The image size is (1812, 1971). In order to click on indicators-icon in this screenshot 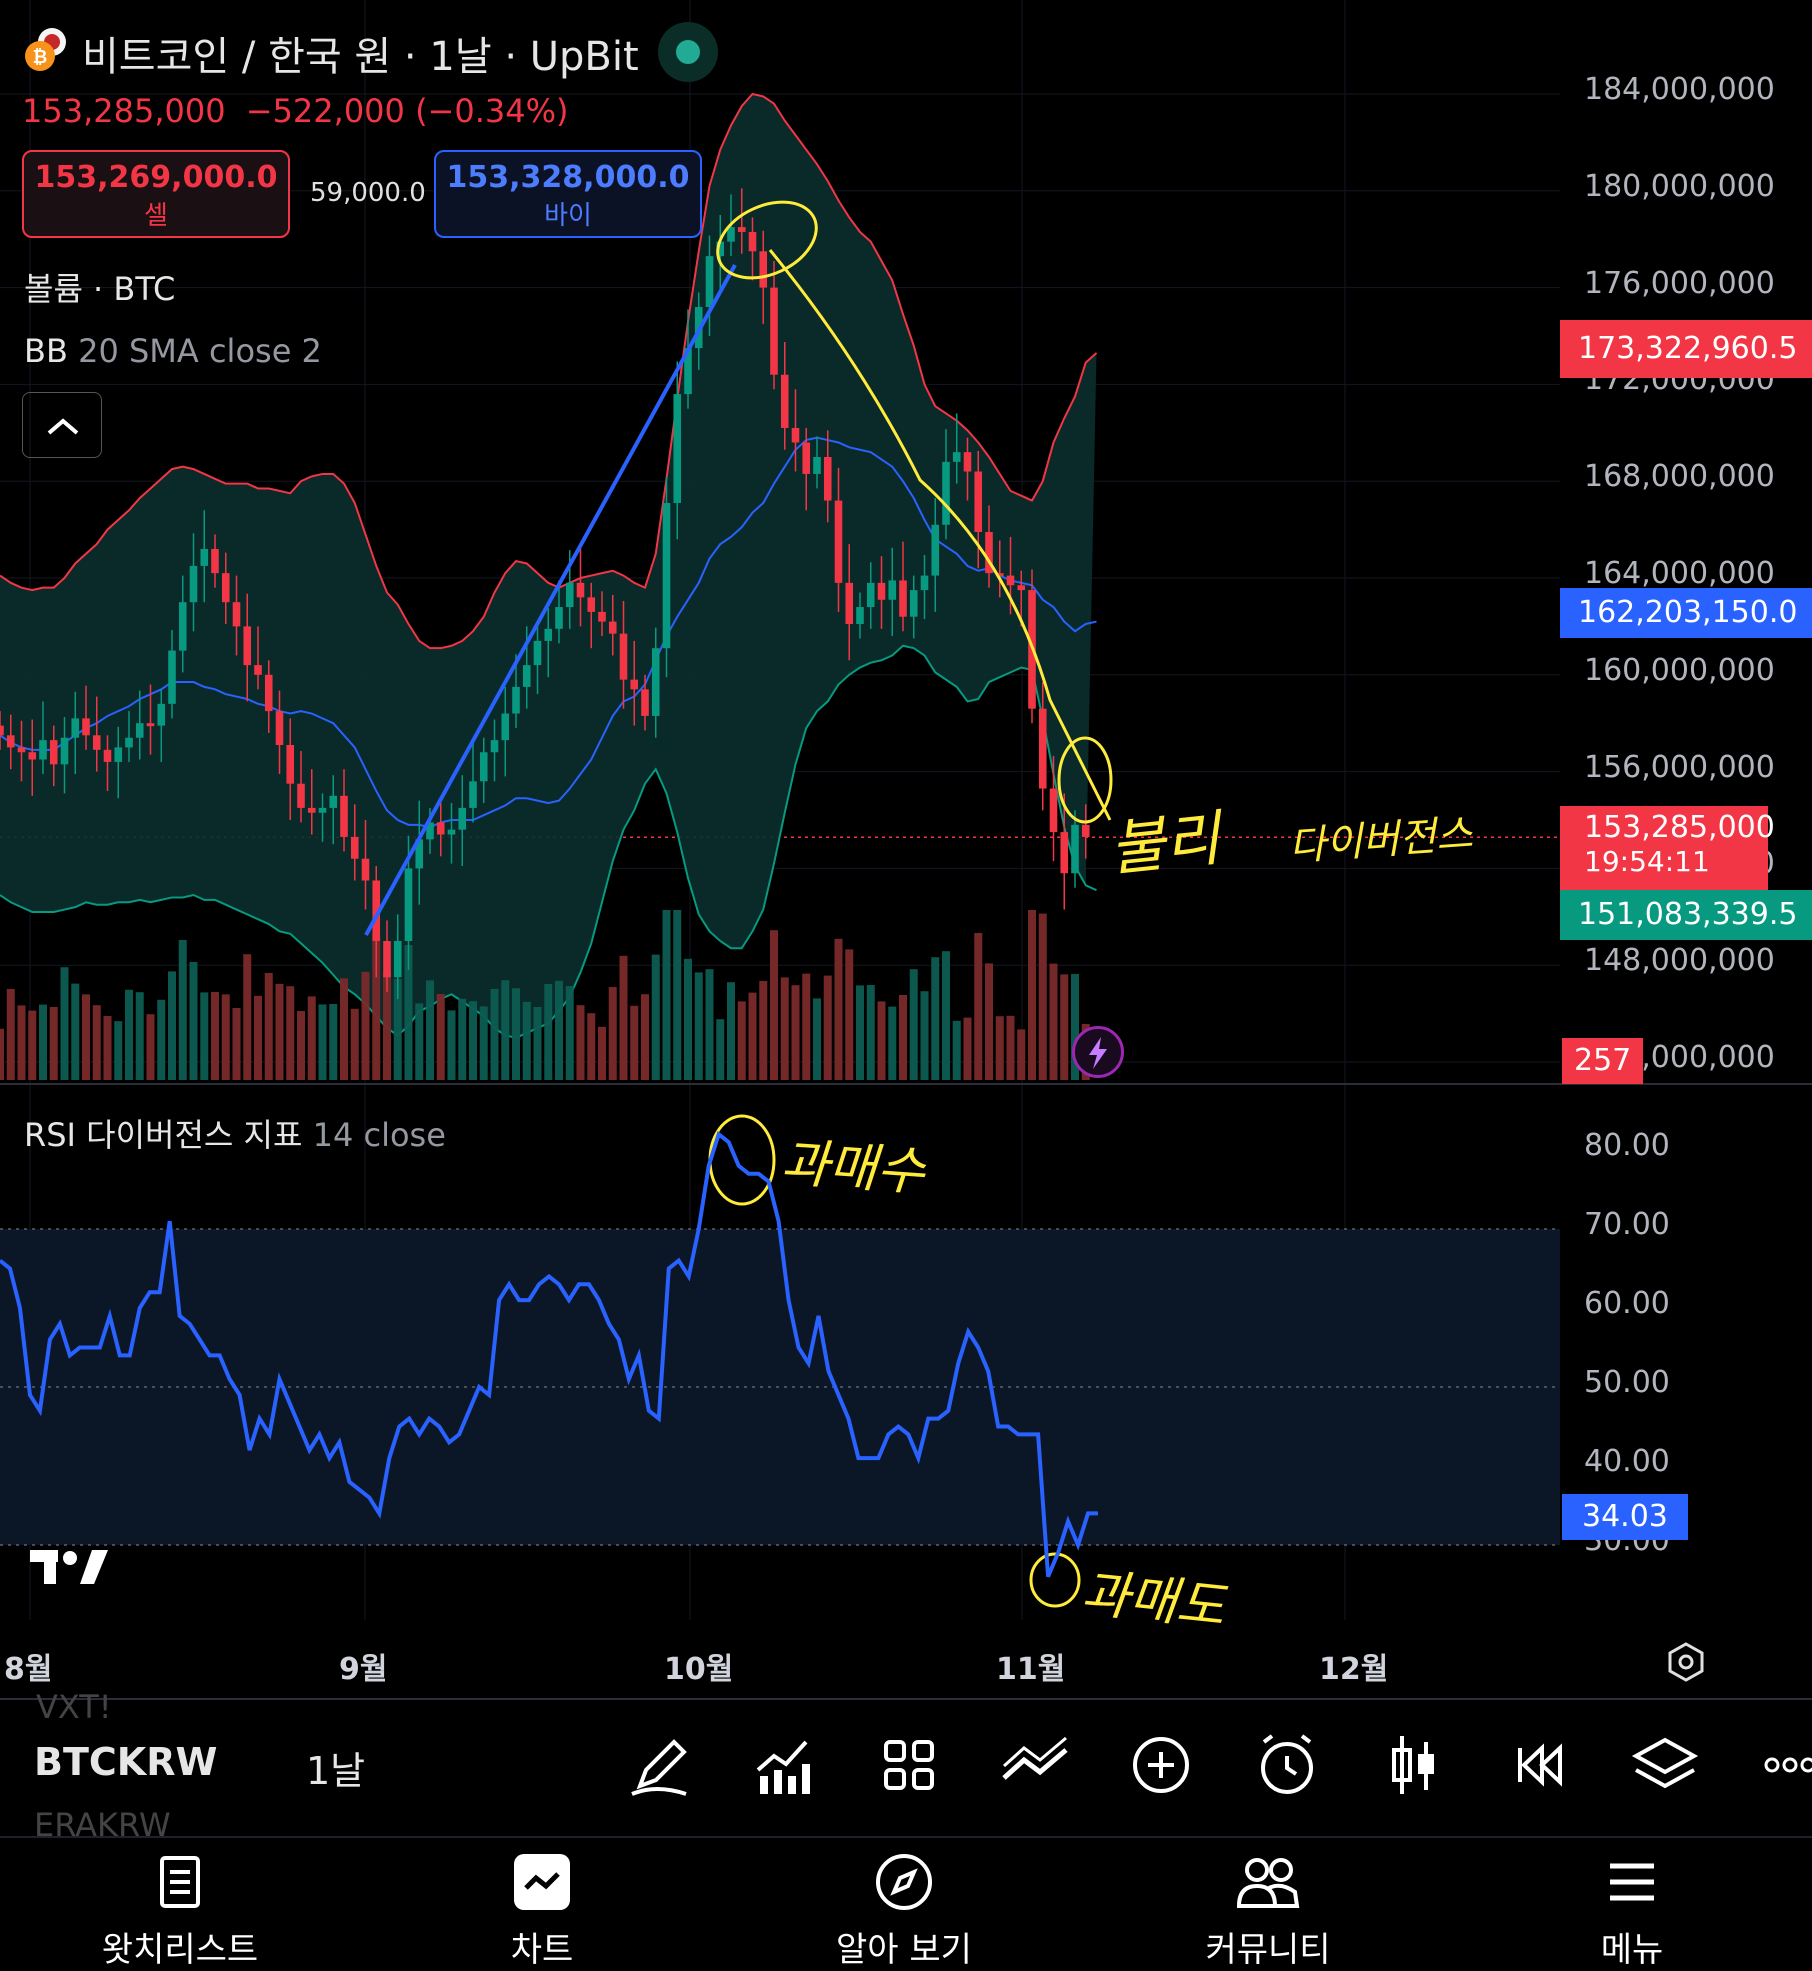, I will do `click(785, 1765)`.